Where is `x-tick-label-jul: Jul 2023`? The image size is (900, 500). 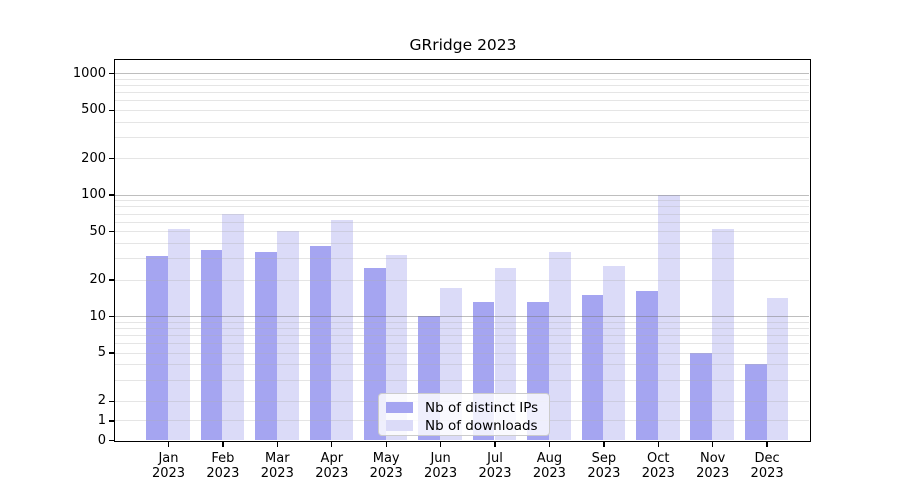
x-tick-label-jul: Jul 2023 is located at coordinates (495, 466).